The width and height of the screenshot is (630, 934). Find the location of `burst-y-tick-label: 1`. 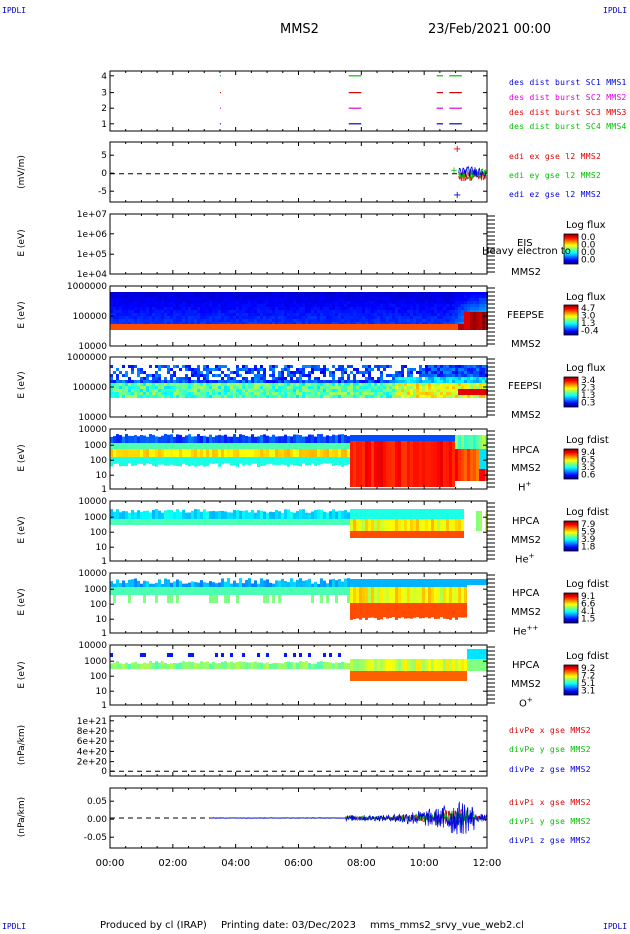

burst-y-tick-label: 1 is located at coordinates (104, 125).